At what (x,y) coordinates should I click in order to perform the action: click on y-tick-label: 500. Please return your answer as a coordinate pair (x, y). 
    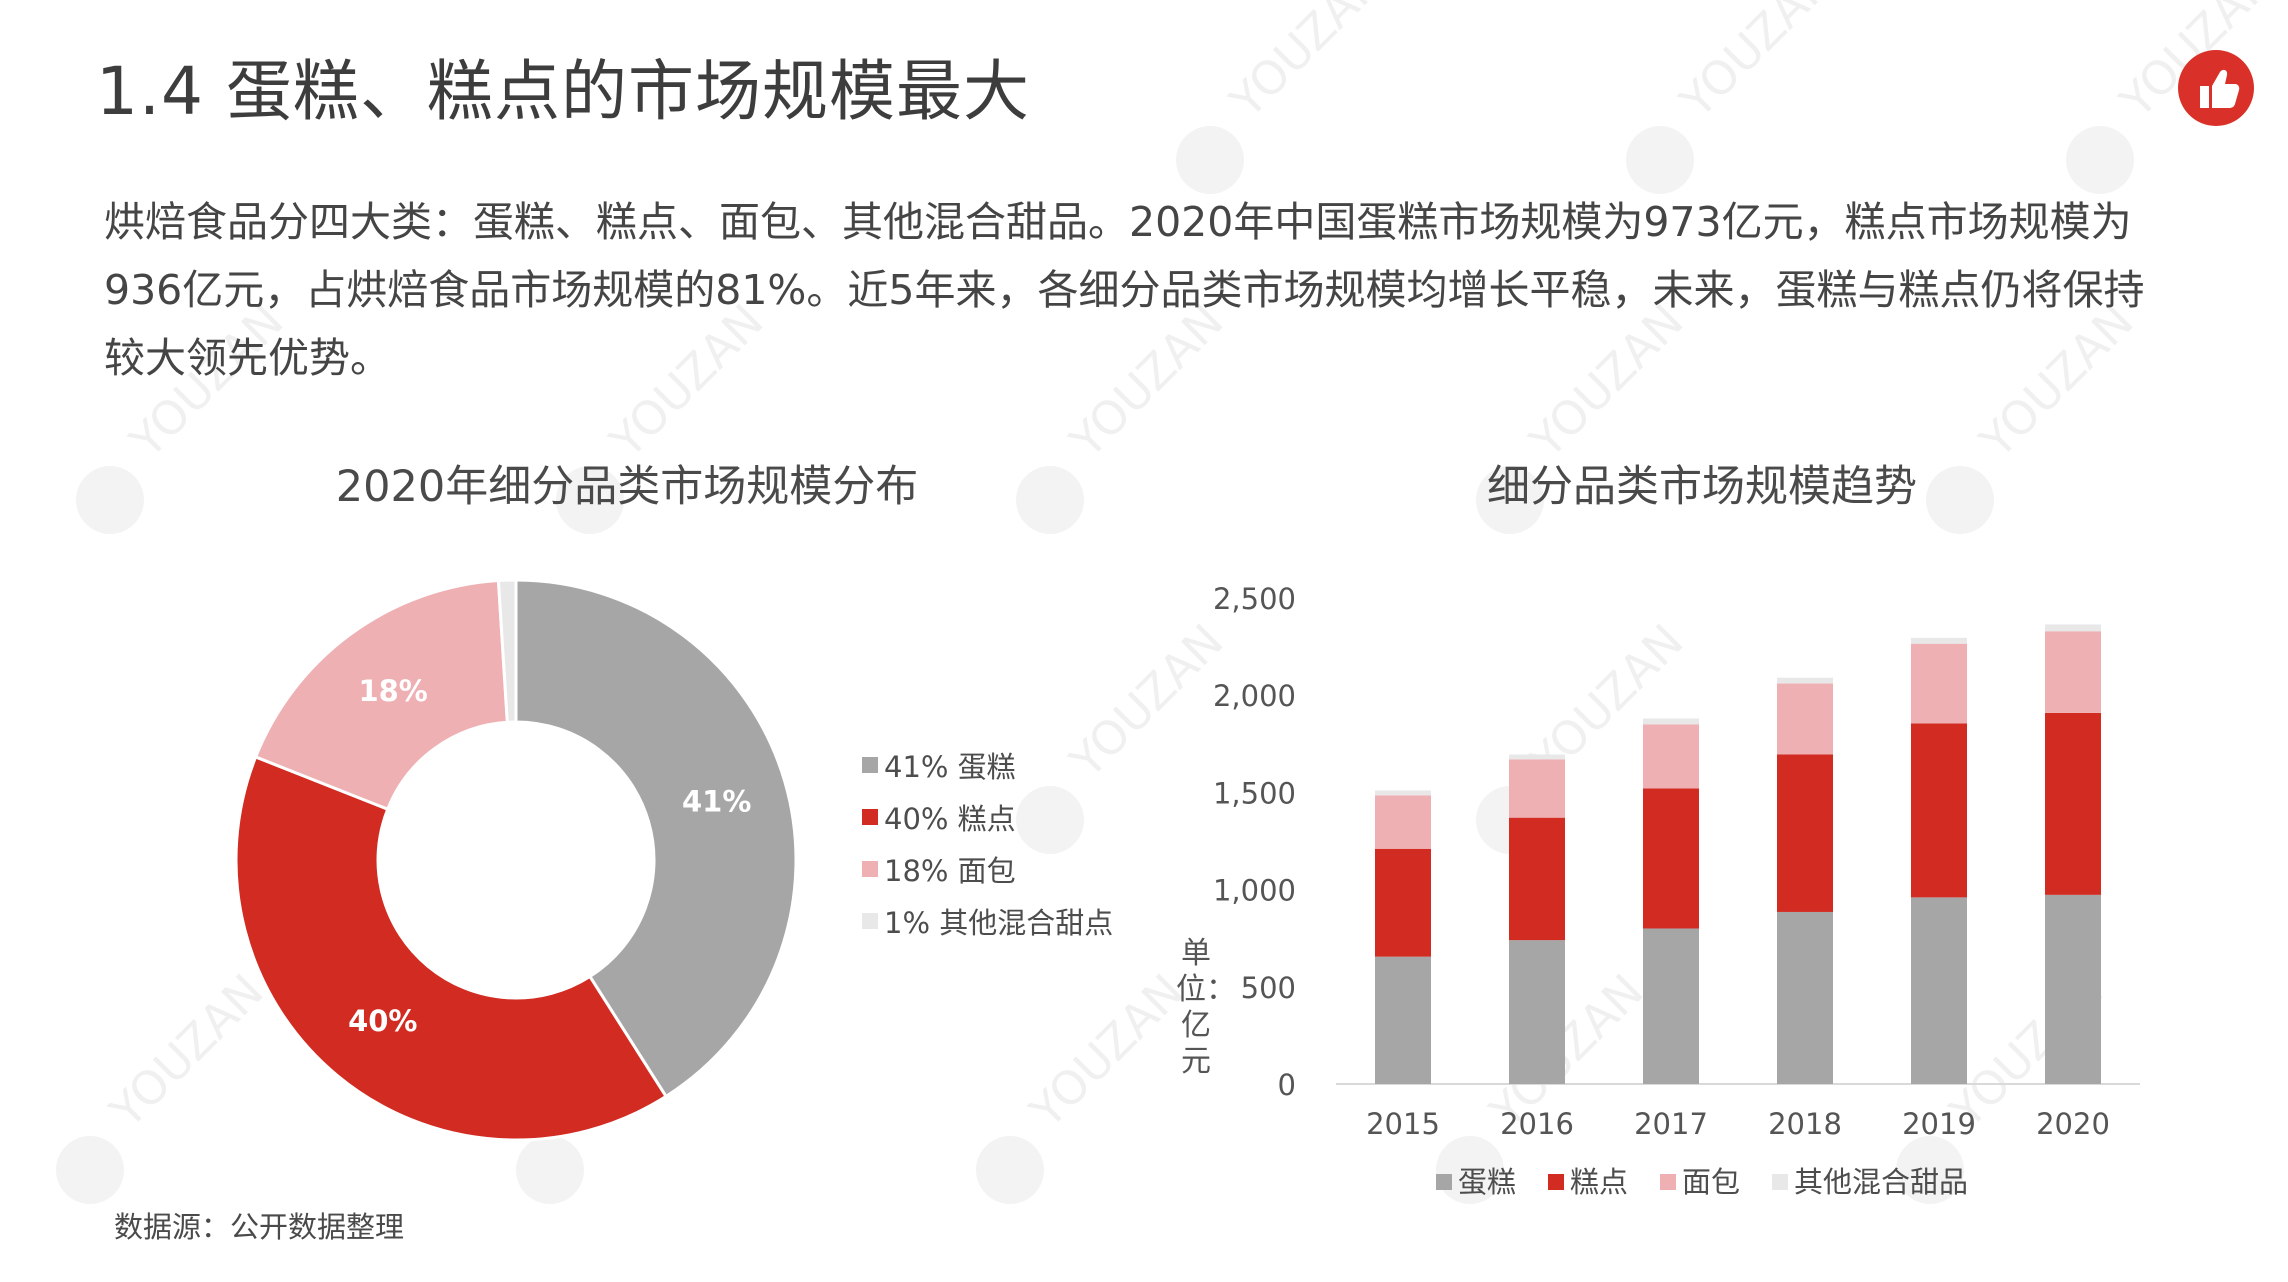
    Looking at the image, I should click on (1268, 988).